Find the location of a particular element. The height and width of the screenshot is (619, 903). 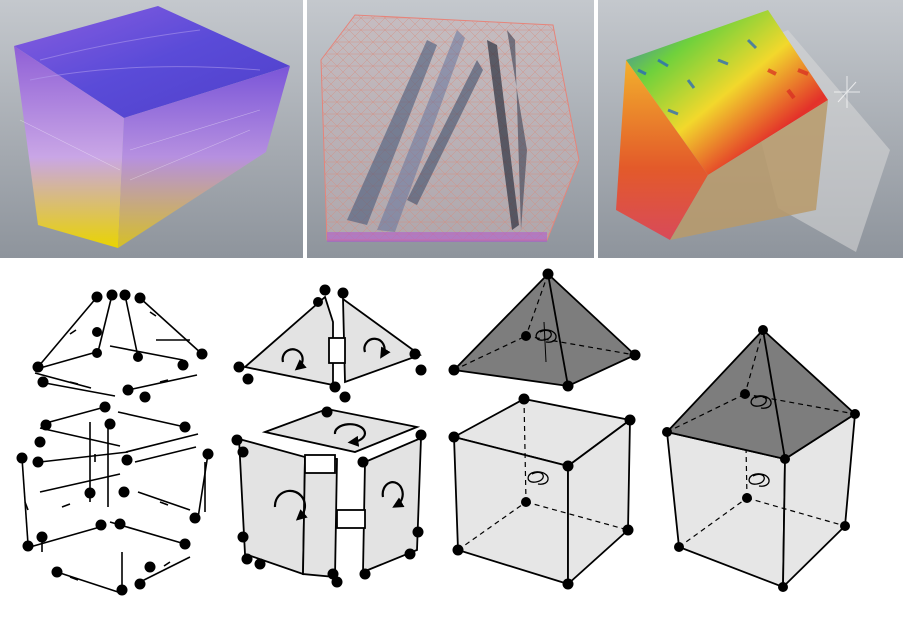

circulation-arrows-cube is located at coordinates (339, 472).